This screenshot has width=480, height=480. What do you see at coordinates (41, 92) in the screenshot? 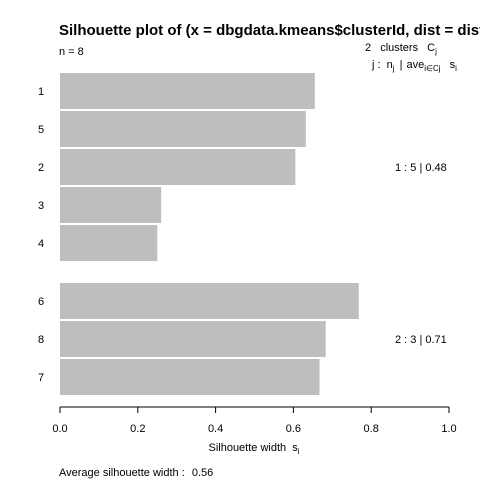
I see `row-label-1: 1` at bounding box center [41, 92].